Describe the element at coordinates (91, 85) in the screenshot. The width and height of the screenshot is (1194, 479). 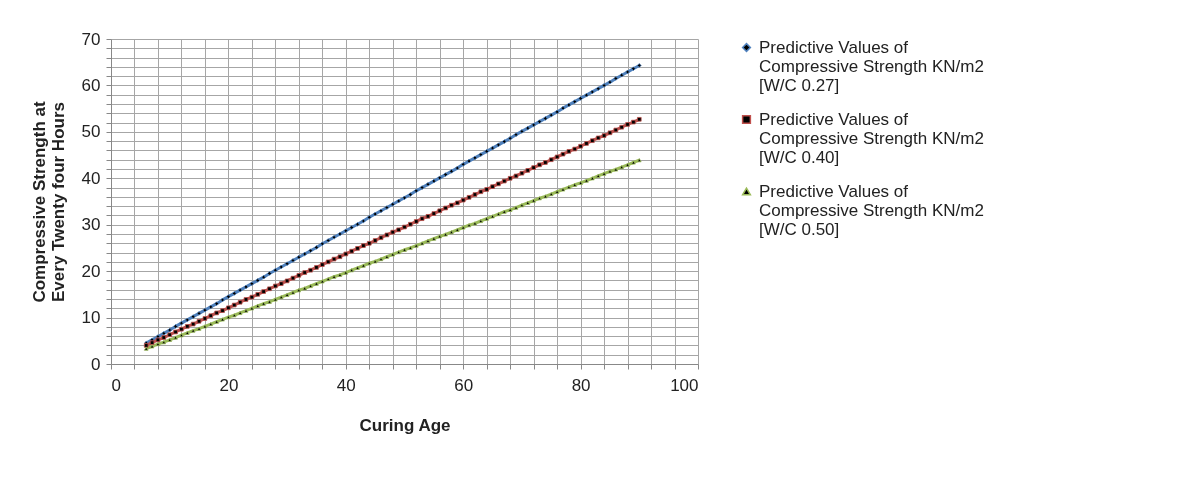
I see `y-tick-label: 60` at that location.